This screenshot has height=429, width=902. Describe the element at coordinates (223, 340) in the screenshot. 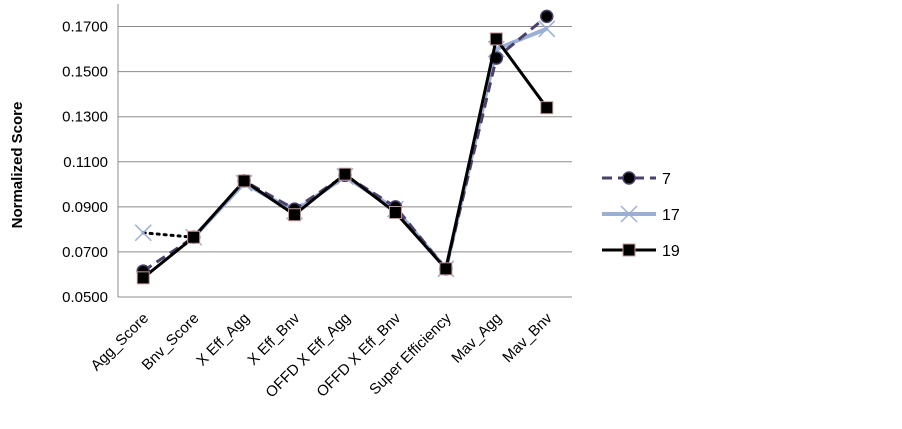

I see `x-tick-label: X Eff_Agg` at that location.